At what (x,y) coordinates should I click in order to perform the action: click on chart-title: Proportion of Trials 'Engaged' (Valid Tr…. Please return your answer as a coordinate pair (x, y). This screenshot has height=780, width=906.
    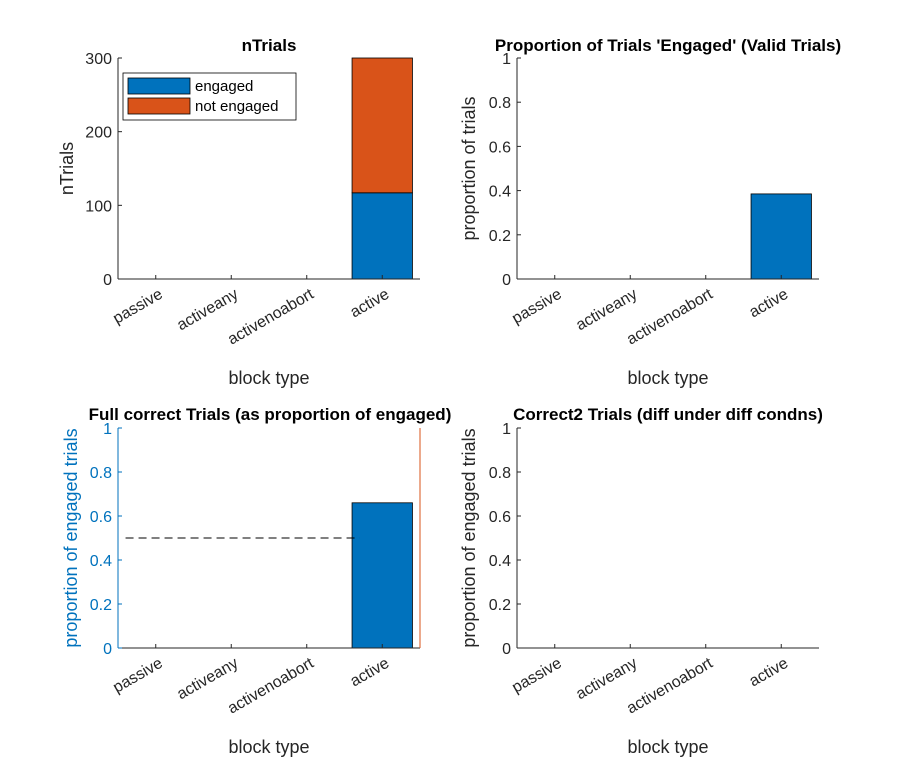
    Looking at the image, I should click on (668, 45).